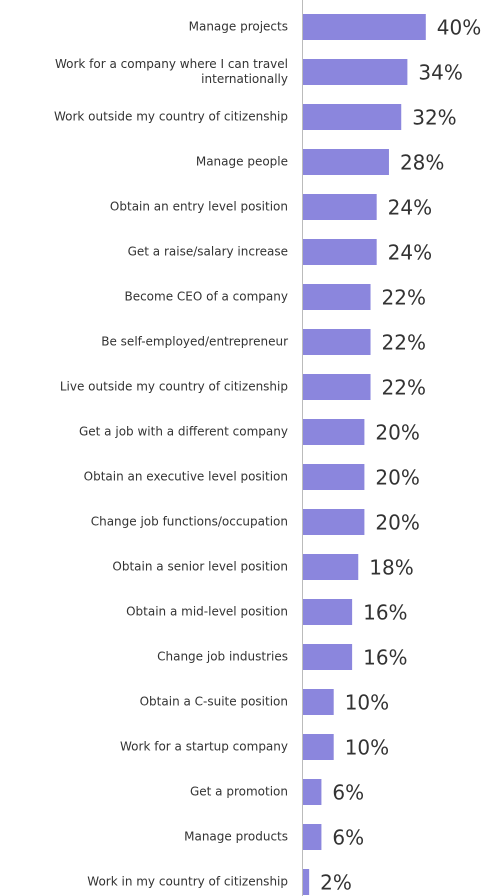  Describe the element at coordinates (336, 883) in the screenshot. I see `value-label: 2%` at that location.